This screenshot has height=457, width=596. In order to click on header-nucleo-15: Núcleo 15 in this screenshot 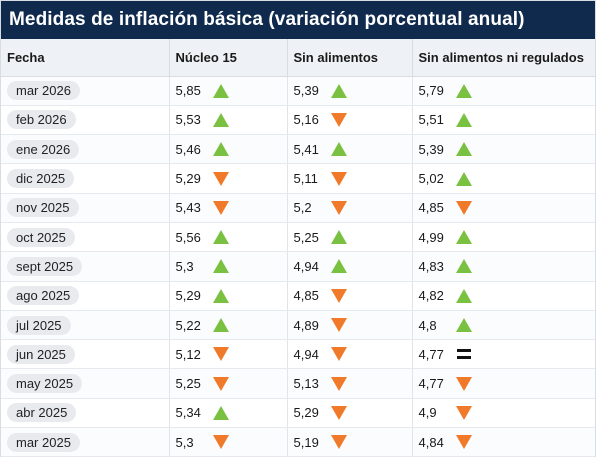, I will do `click(228, 58)`.